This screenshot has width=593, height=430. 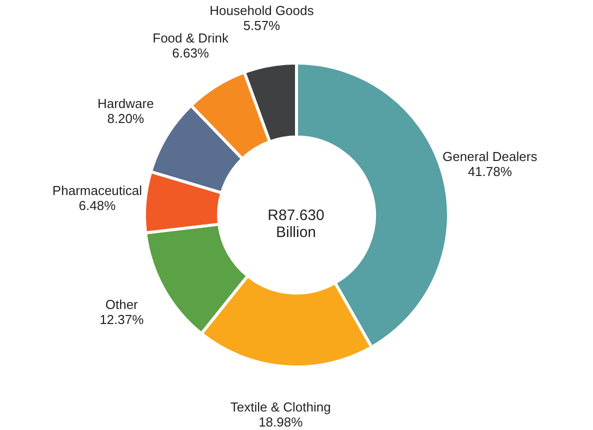 I want to click on data-label: 6.48%, so click(x=97, y=205).